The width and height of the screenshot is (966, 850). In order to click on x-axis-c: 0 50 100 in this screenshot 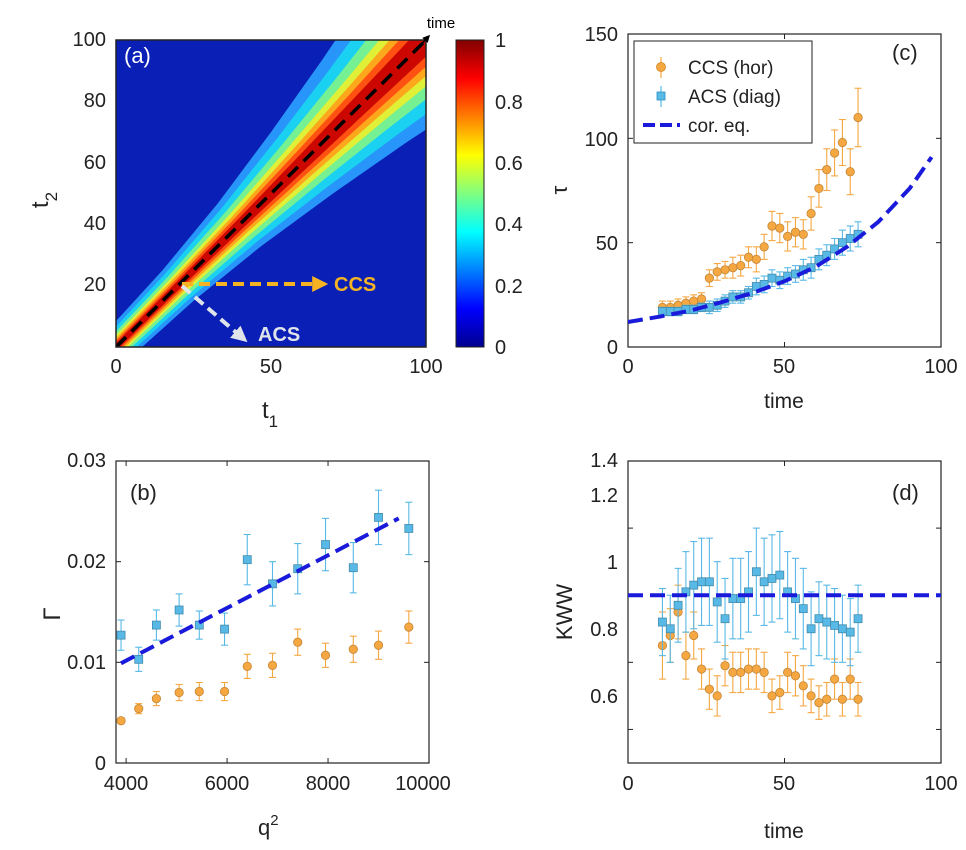, I will do `click(789, 367)`.